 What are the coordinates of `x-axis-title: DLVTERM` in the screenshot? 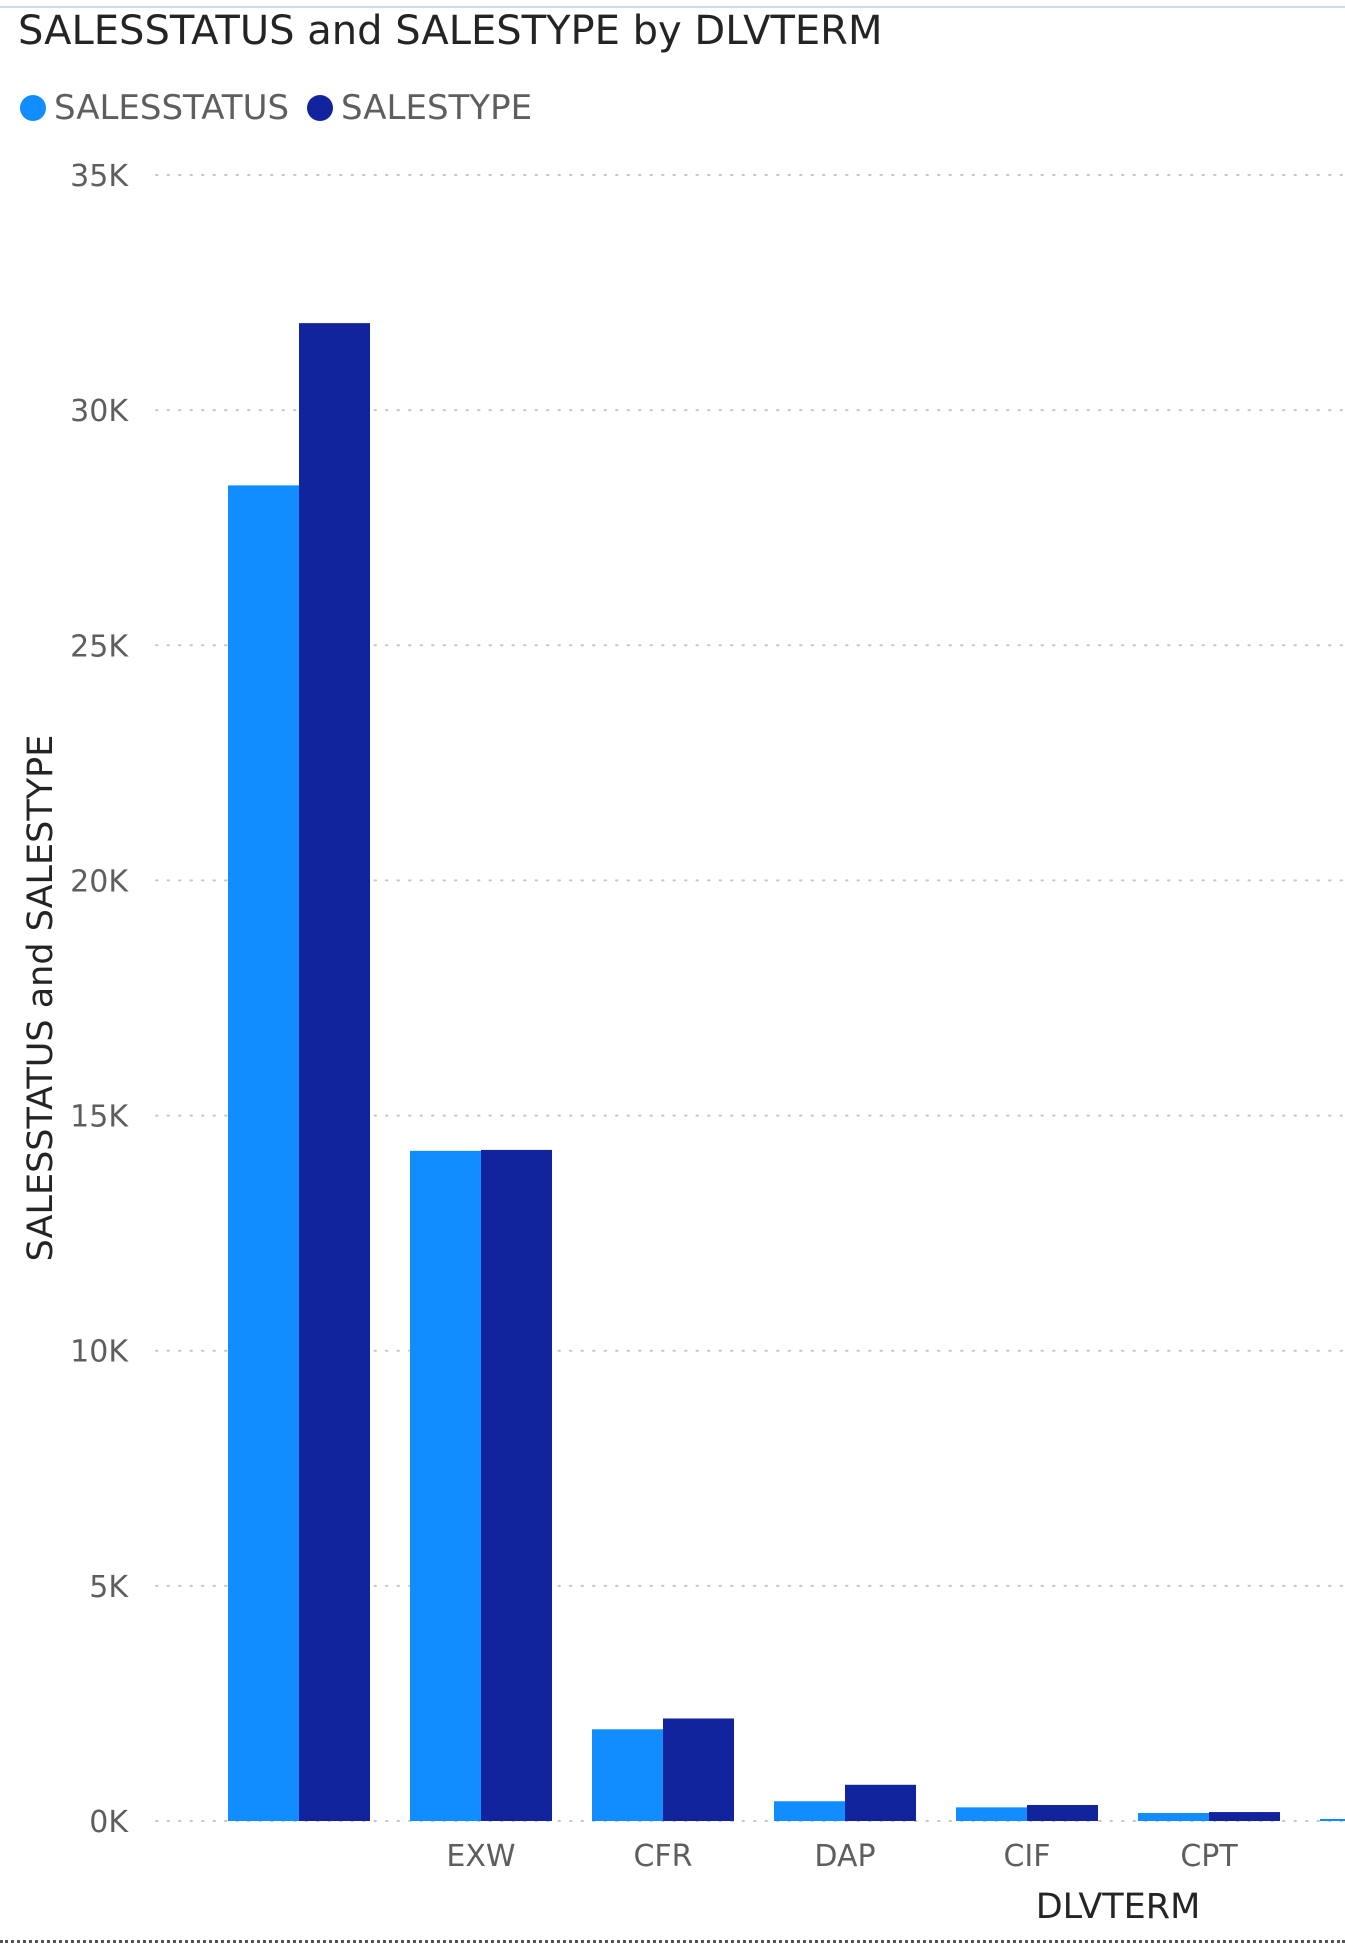 It's located at (1118, 1907).